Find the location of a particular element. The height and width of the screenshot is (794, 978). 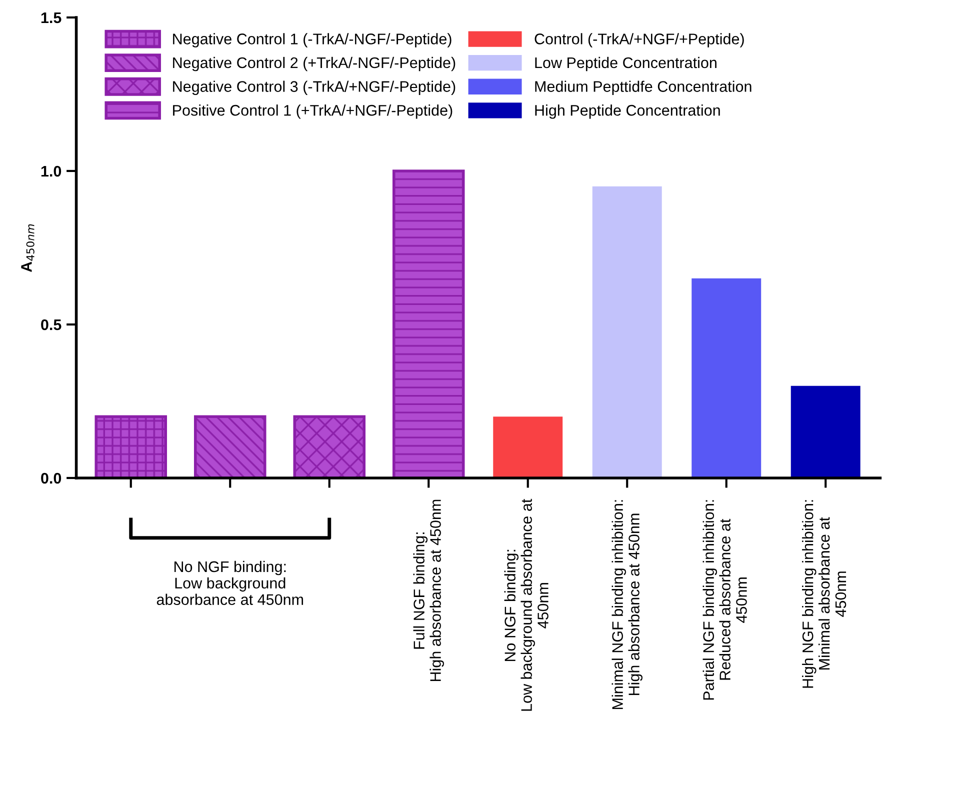

legend-label: Negative Control 3 (-TrkA/+NGF/-Peptide) is located at coordinates (314, 87).